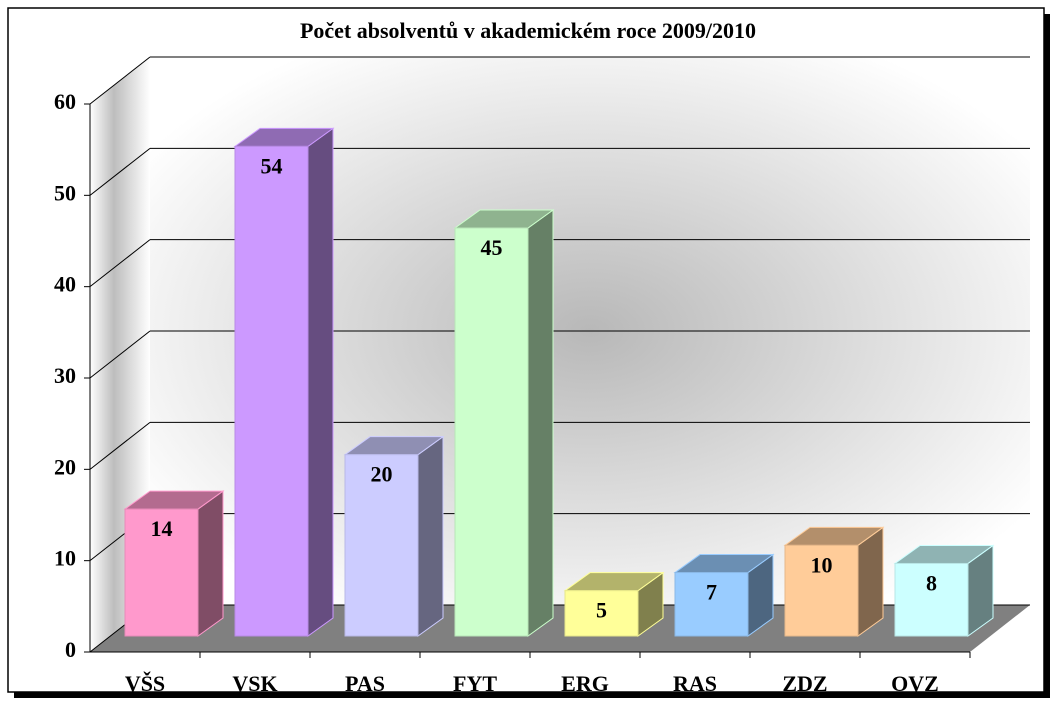  I want to click on data-label: 8, so click(931, 583).